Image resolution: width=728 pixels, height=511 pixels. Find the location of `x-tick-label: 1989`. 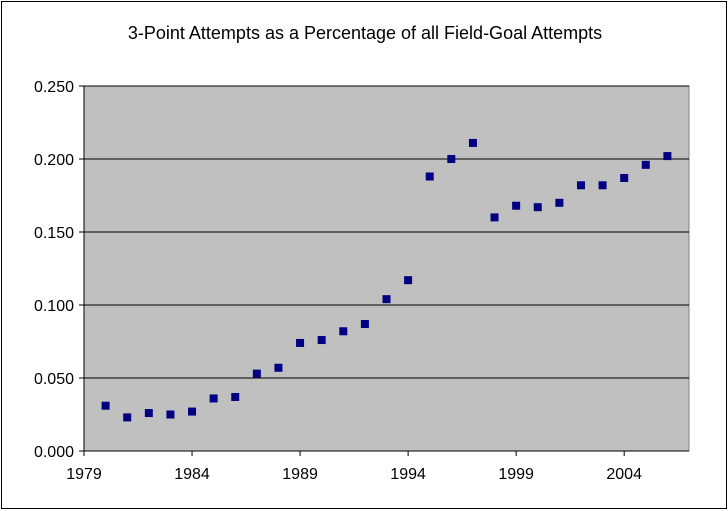

x-tick-label: 1989 is located at coordinates (300, 474).